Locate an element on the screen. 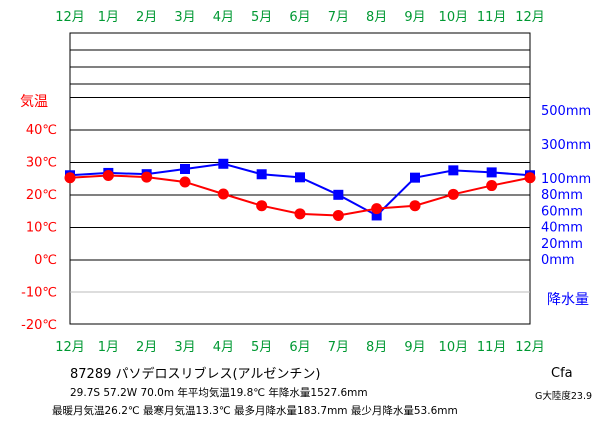  month-label-bottom: 9月 is located at coordinates (414, 347).